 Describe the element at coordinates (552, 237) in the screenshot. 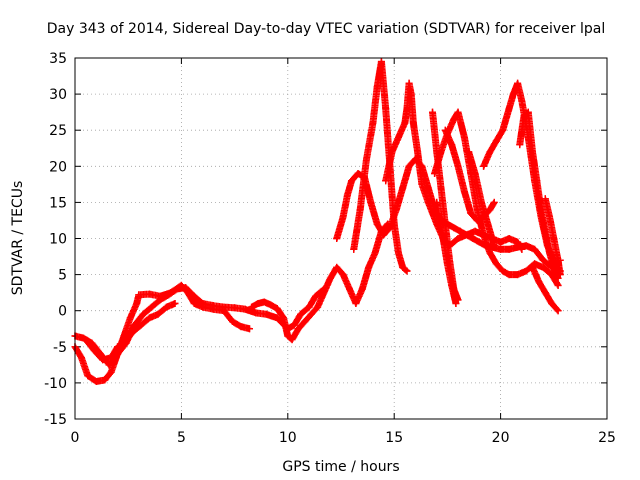

I see `series-seg-late-d` at that location.